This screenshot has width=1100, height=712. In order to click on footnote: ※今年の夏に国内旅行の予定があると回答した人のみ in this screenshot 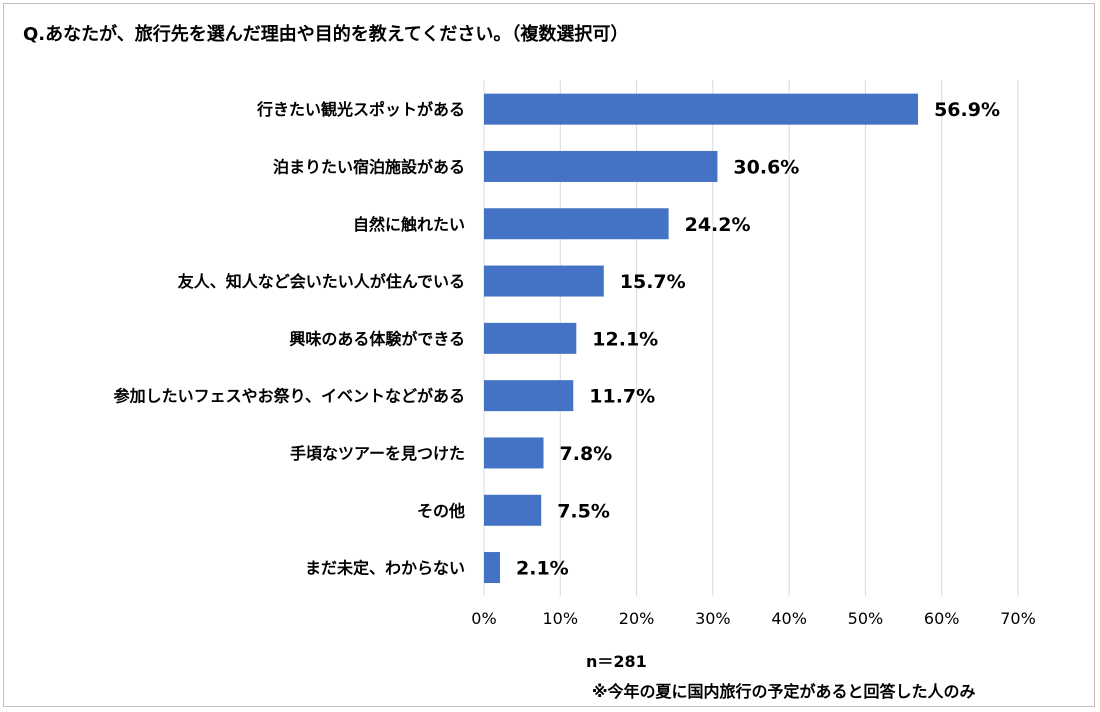, I will do `click(784, 691)`.